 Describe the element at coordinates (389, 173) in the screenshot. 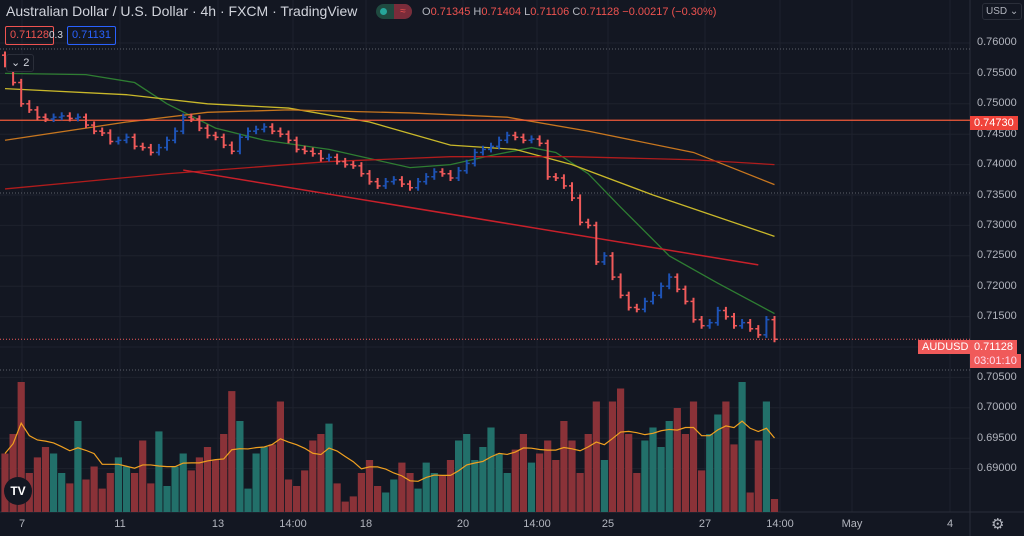

I see `moving-average-line` at that location.